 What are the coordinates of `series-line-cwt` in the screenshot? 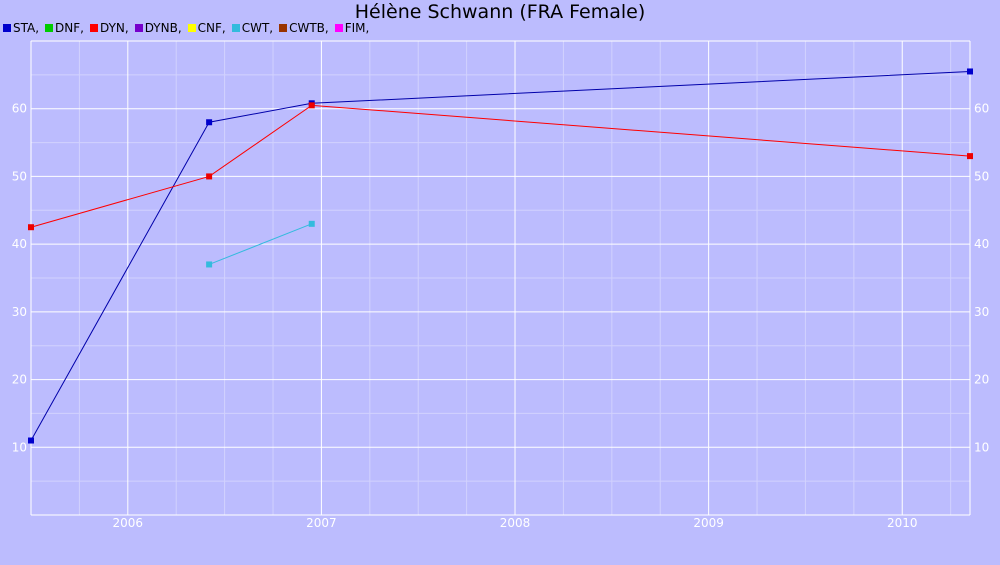 It's located at (260, 244).